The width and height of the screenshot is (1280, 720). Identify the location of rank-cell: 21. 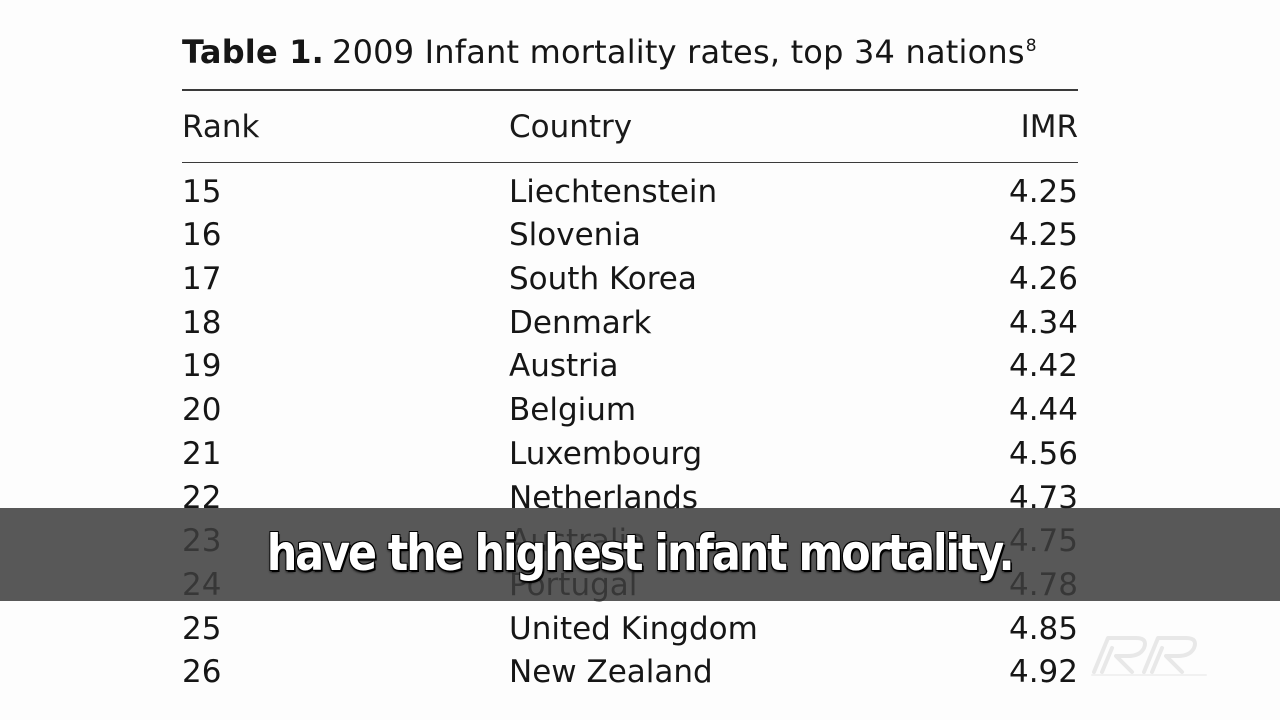
(202, 453).